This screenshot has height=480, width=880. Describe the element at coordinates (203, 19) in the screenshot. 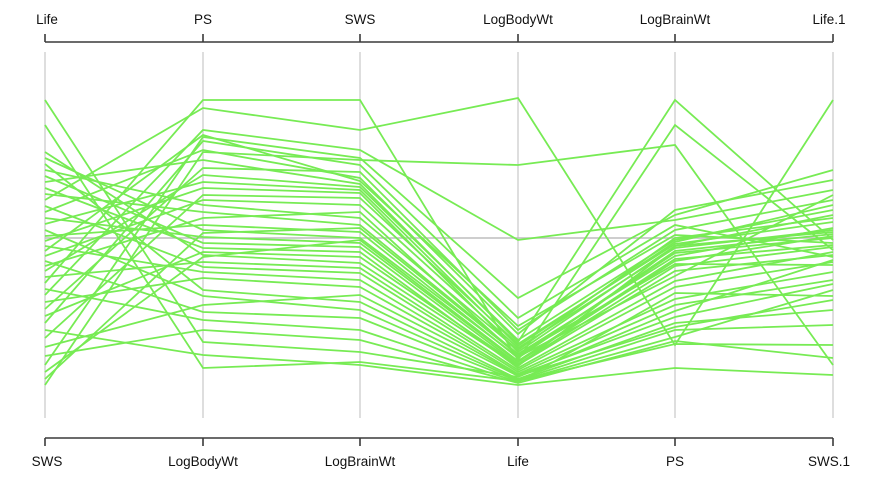

I see `top-axis-label-1: PS` at that location.